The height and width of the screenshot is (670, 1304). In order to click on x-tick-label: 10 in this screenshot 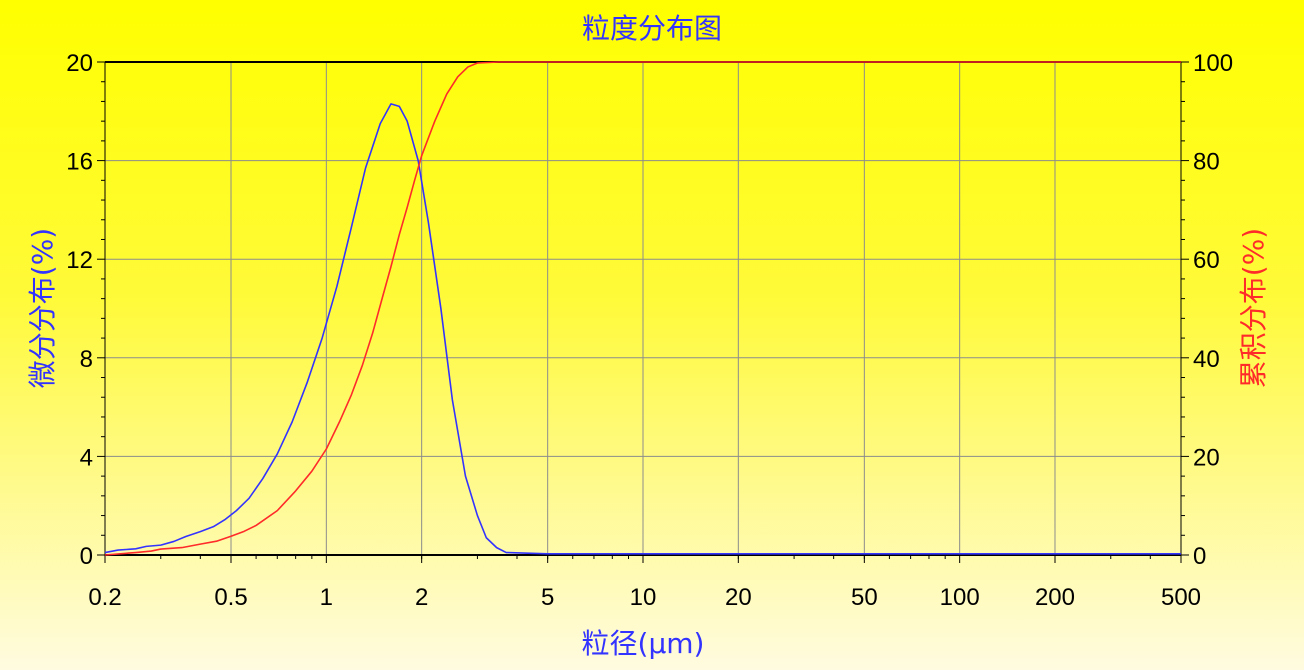, I will do `click(643, 597)`.